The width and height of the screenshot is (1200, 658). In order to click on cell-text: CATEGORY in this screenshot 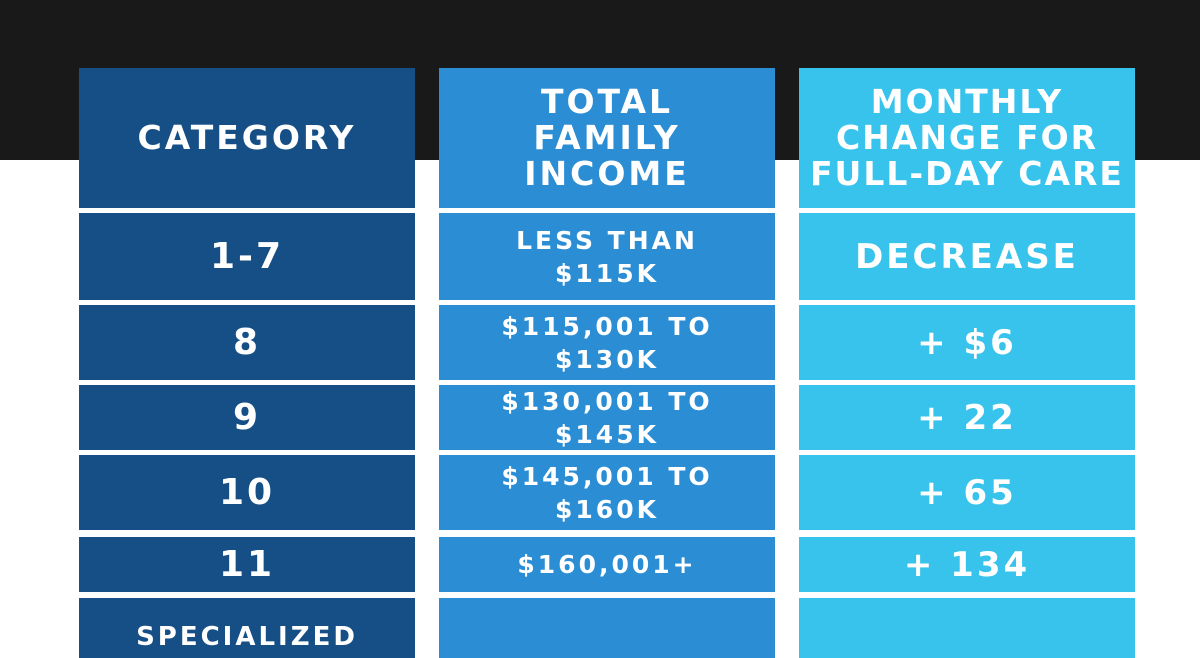, I will do `click(247, 137)`.